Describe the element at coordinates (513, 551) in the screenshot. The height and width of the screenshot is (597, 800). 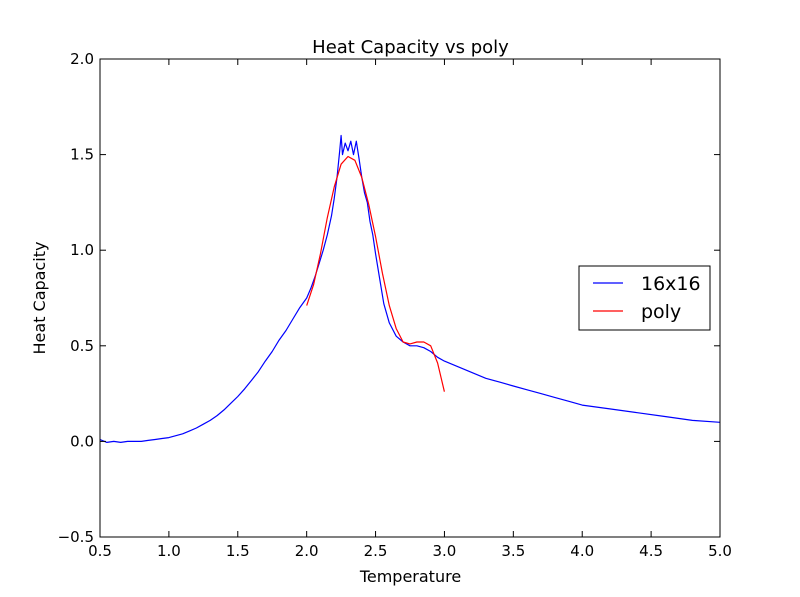
I see `x-tick-label: 3.5` at that location.